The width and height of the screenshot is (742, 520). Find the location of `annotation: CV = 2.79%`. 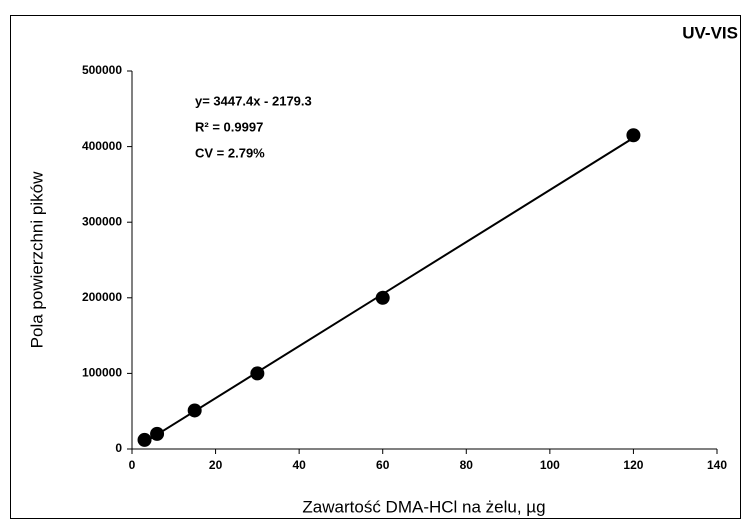

annotation: CV = 2.79% is located at coordinates (230, 152).